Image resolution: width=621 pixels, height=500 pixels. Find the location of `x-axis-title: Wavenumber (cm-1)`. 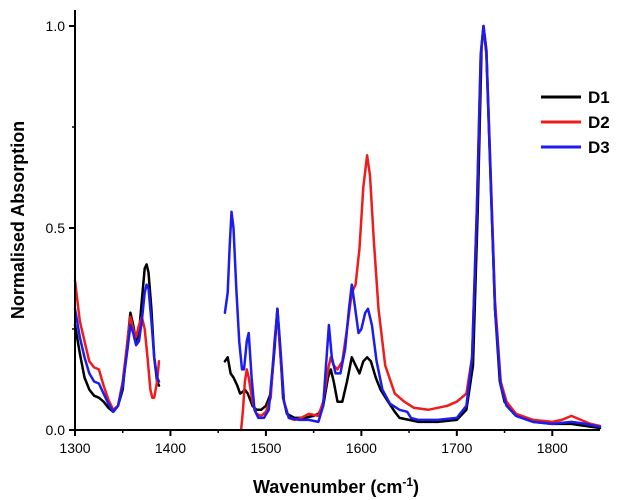

x-axis-title: Wavenumber (cm-1) is located at coordinates (336, 486).